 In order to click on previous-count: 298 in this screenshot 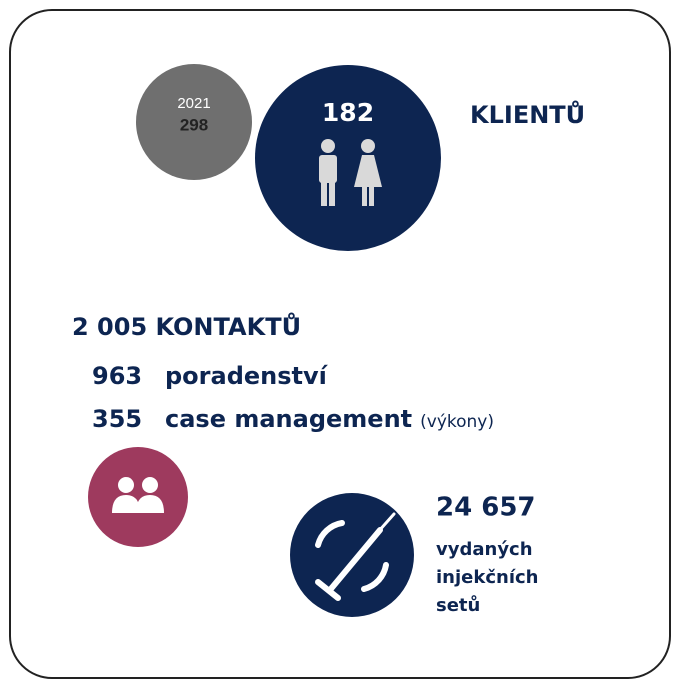, I will do `click(194, 124)`.